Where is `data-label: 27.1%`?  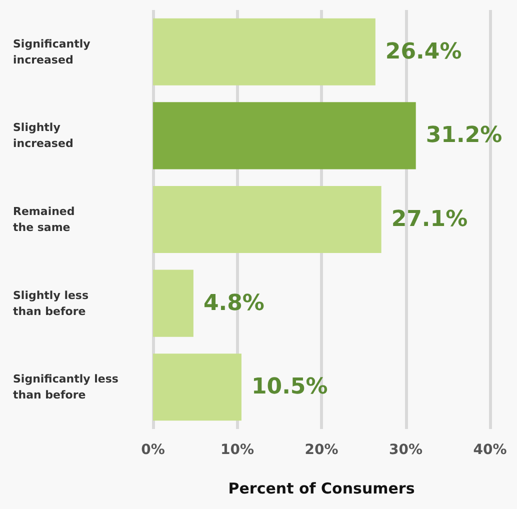 data-label: 27.1% is located at coordinates (429, 219).